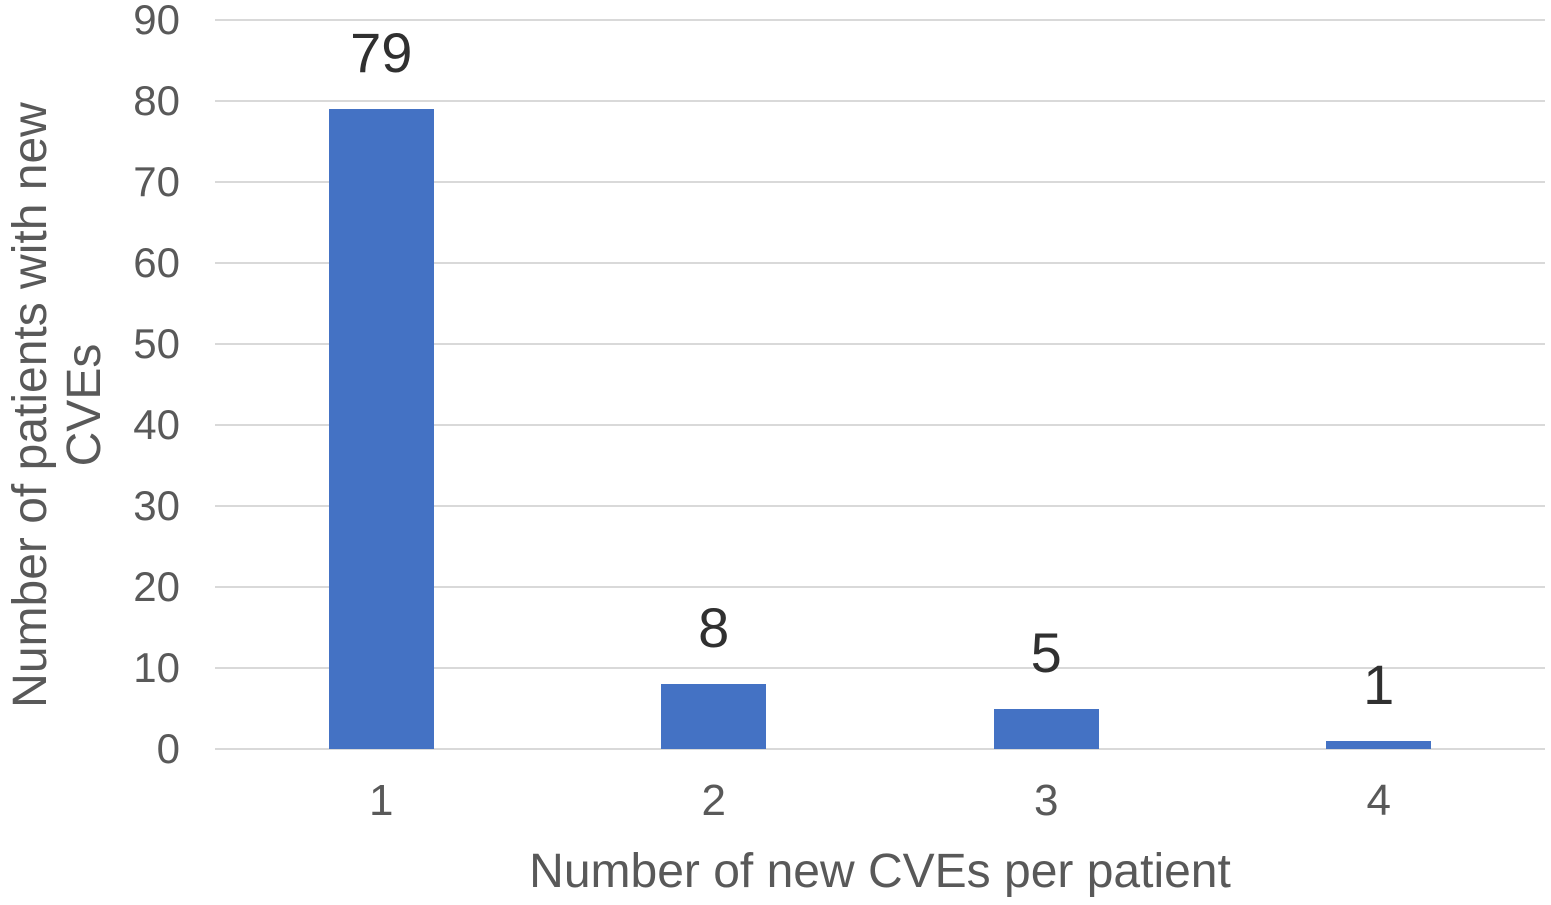  Describe the element at coordinates (381, 800) in the screenshot. I see `x-tick-label: 1` at that location.